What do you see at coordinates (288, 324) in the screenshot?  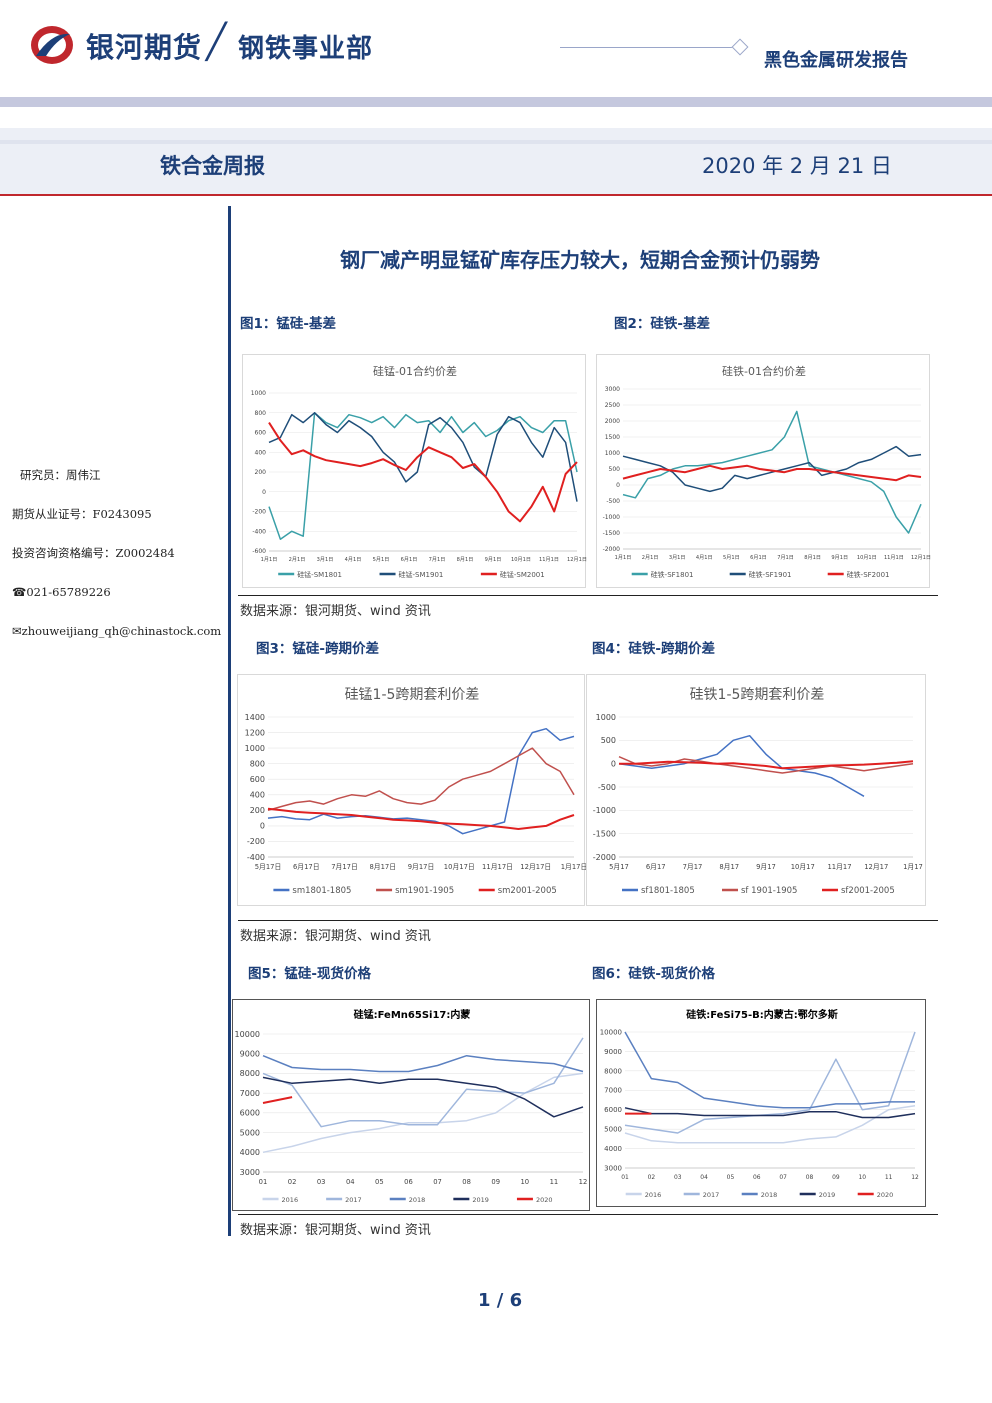 I see `fig1-label: 图1：锰硅-基差` at bounding box center [288, 324].